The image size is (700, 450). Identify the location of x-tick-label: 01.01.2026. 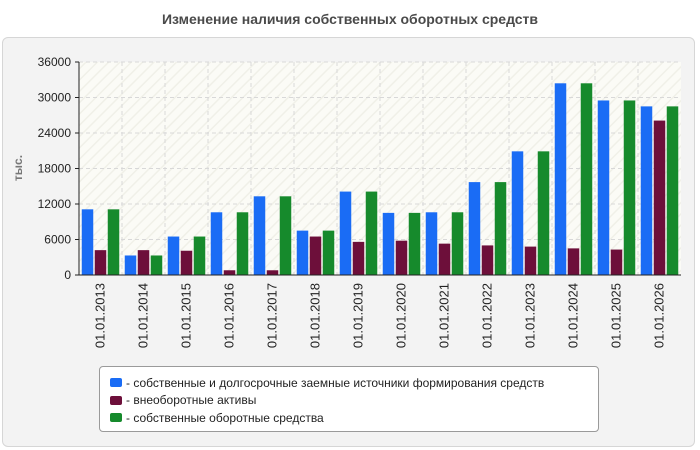
(659, 315).